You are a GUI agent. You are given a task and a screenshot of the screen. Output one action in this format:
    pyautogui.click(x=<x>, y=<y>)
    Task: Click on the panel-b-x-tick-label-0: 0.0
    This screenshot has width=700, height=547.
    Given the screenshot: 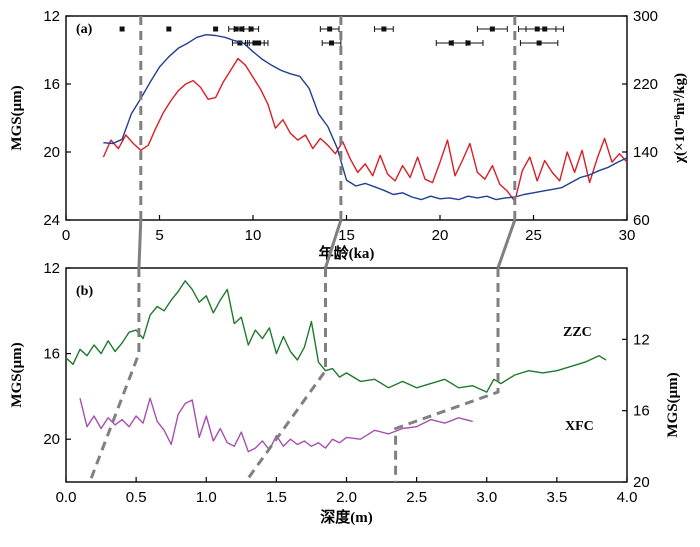 What is the action you would take?
    pyautogui.click(x=66, y=497)
    